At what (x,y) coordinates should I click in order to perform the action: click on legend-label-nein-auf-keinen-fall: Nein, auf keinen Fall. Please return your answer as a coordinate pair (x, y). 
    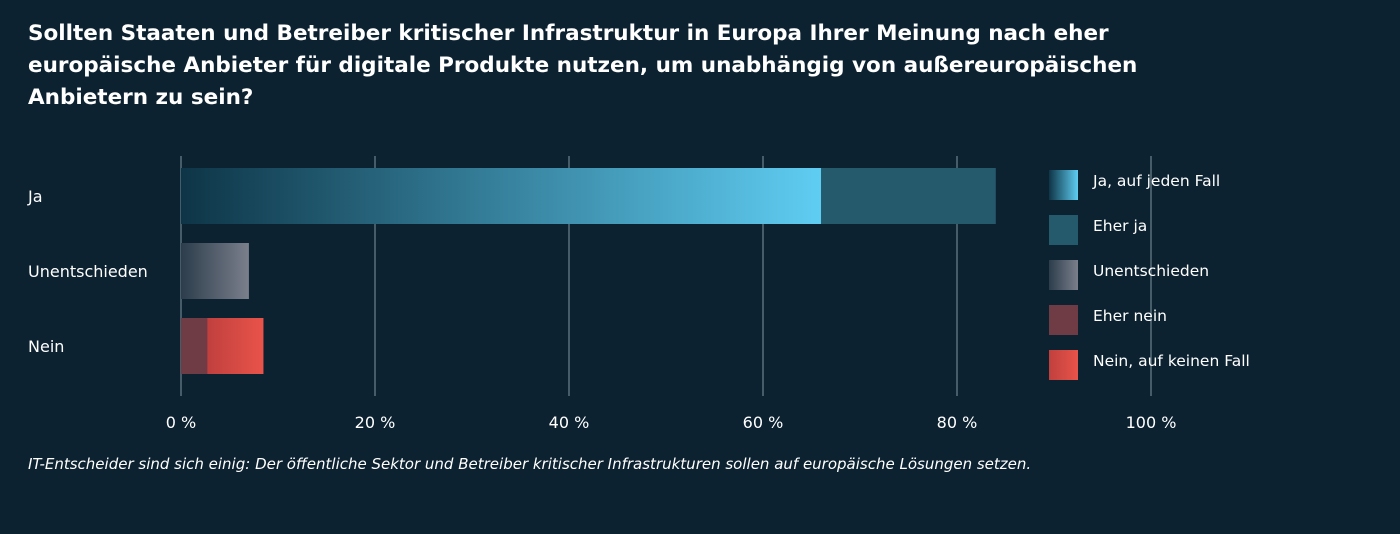
    Looking at the image, I should click on (1171, 361).